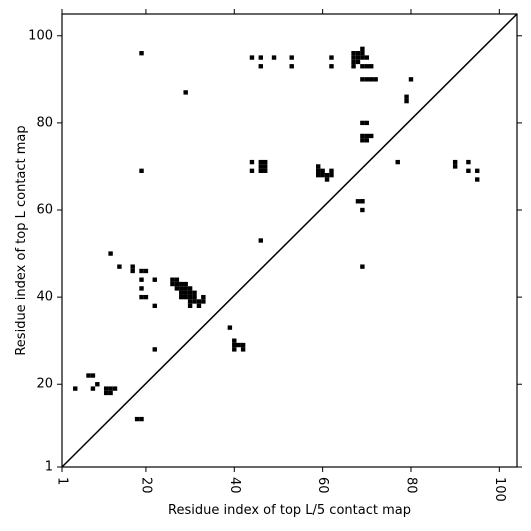  I want to click on x-tick-label: 40, so click(234, 485).